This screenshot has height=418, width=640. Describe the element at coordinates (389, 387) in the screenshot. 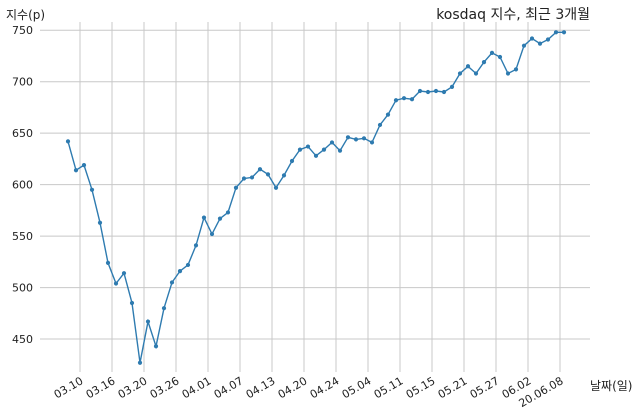

I see `x-tick-label: 05.11` at that location.